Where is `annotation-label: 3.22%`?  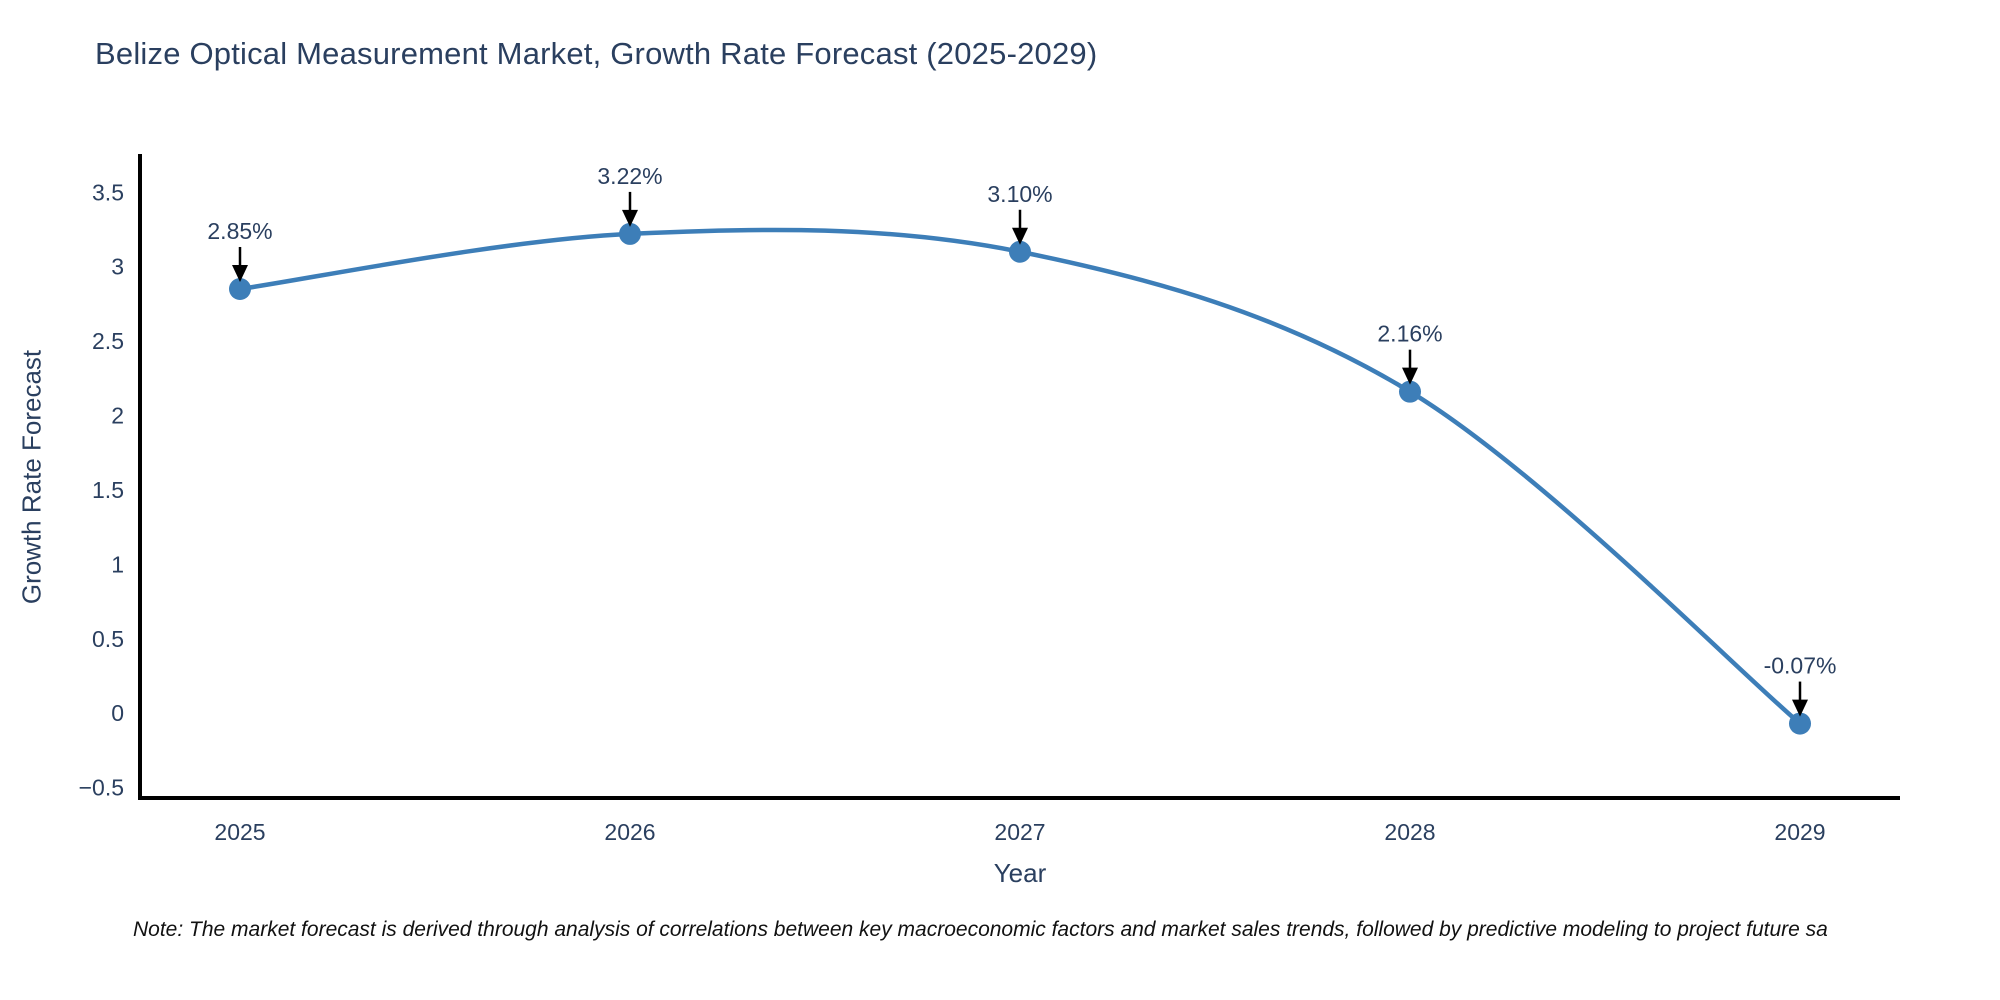
annotation-label: 3.22% is located at coordinates (629, 176).